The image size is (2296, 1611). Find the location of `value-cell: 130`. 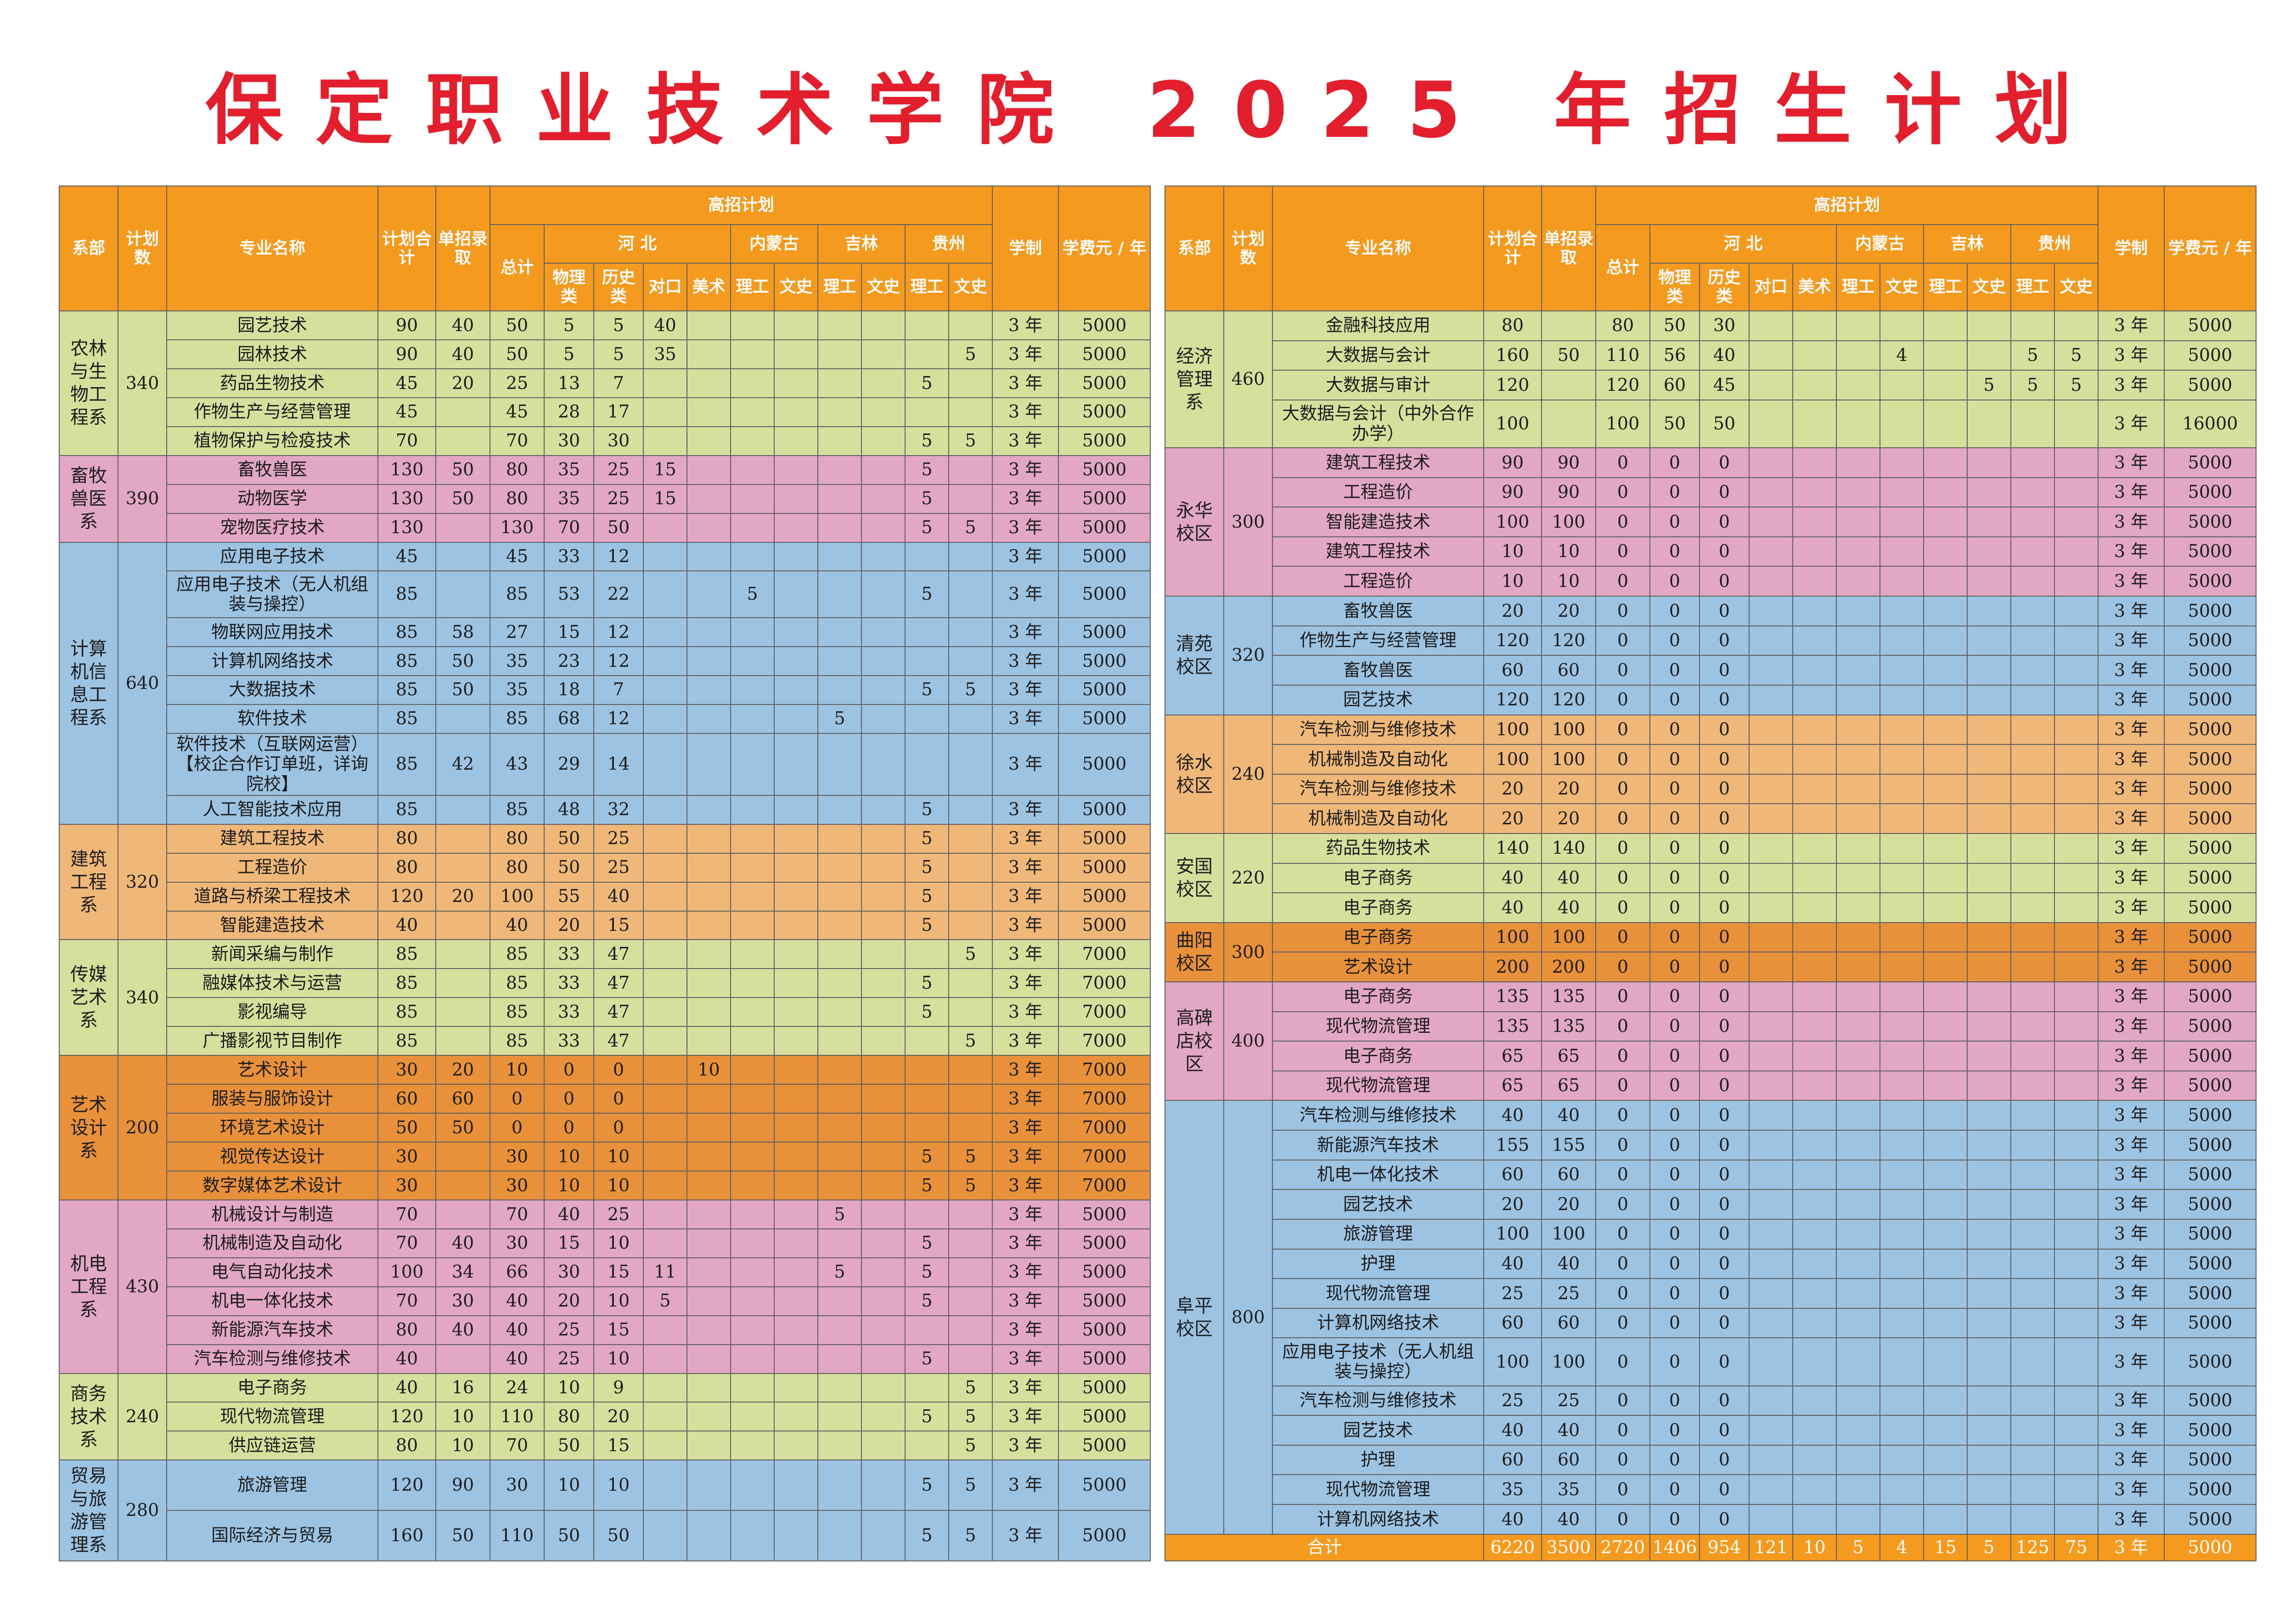

value-cell: 130 is located at coordinates (406, 499).